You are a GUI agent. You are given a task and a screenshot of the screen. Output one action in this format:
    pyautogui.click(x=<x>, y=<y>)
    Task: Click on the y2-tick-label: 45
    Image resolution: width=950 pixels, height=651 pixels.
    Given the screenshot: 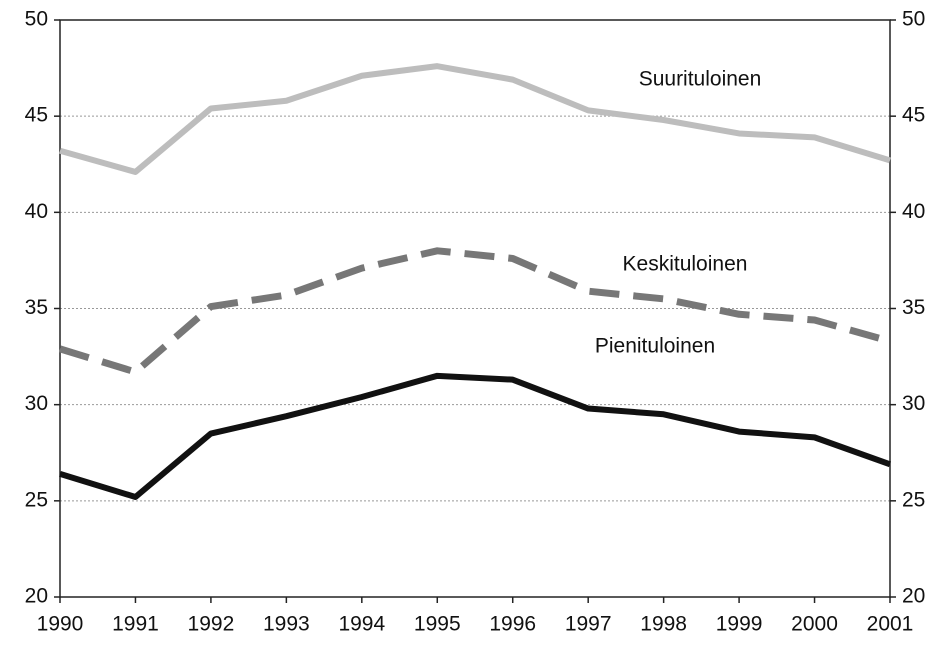 What is the action you would take?
    pyautogui.click(x=913, y=115)
    